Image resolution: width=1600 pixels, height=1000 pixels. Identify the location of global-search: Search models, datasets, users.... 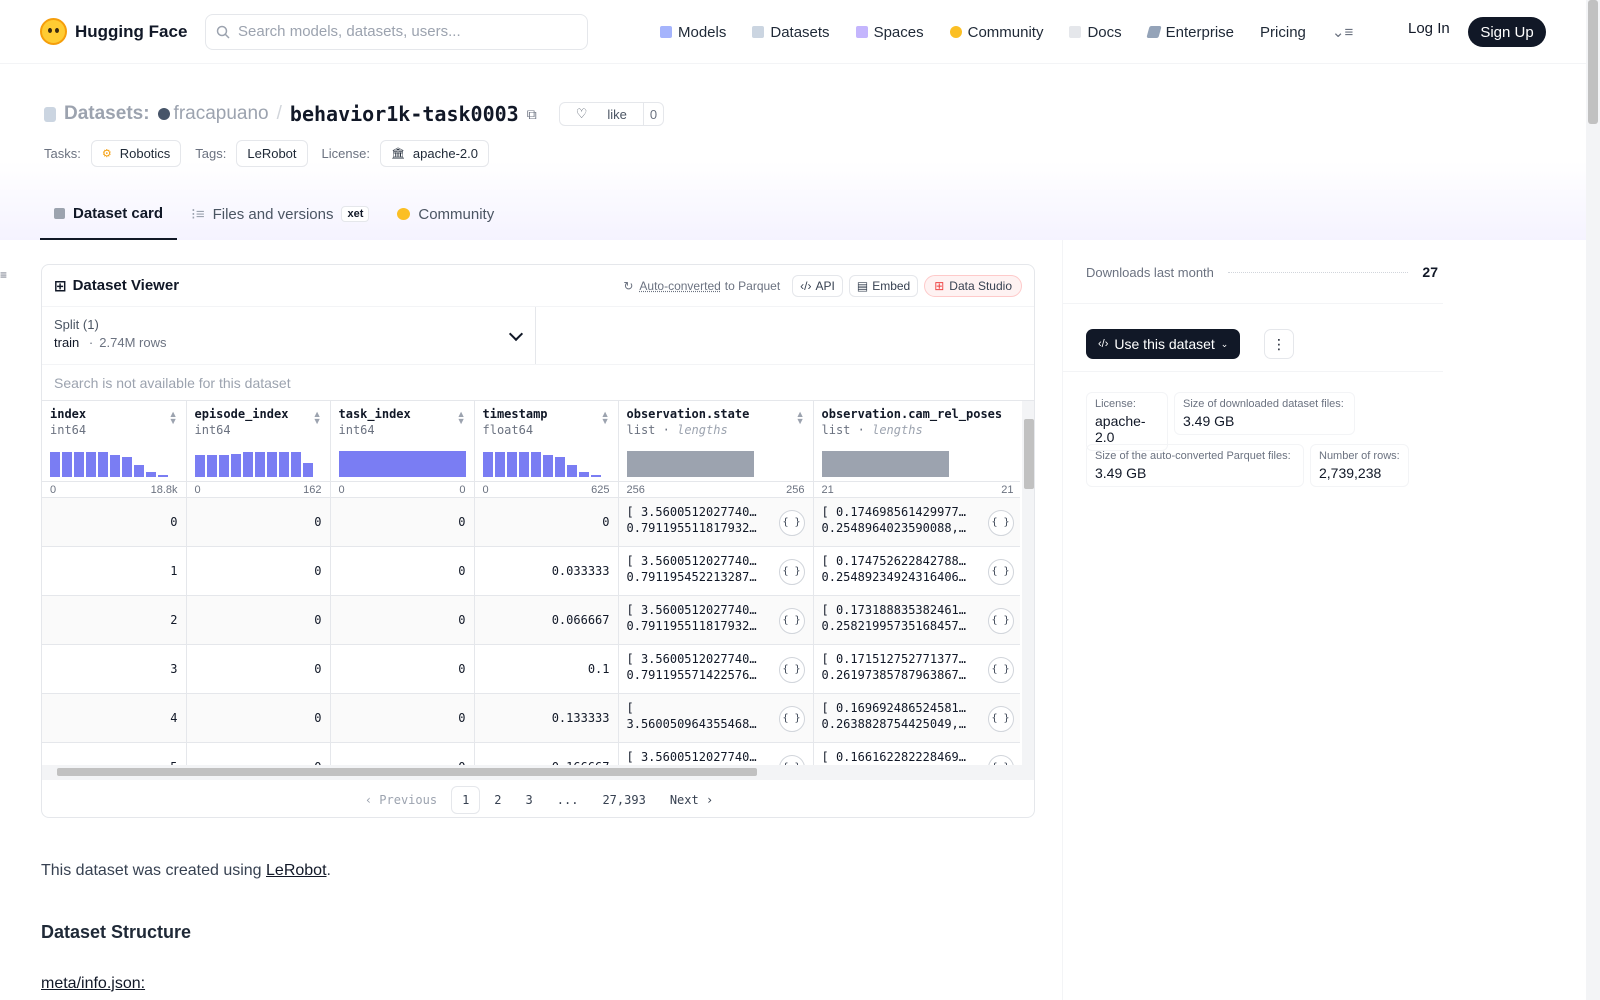
(396, 31).